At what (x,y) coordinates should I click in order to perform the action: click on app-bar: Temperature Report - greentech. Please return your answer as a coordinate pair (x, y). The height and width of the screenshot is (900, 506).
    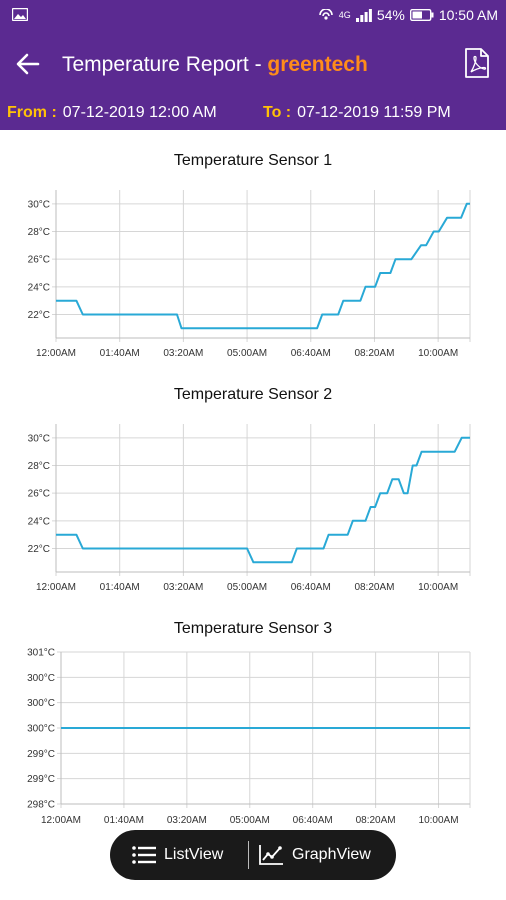
    Looking at the image, I should click on (253, 64).